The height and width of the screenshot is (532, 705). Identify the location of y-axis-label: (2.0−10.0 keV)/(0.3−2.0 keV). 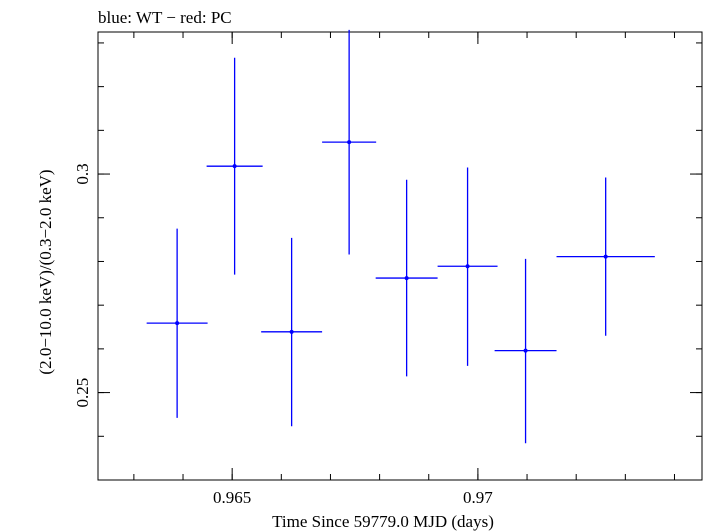
(45, 271).